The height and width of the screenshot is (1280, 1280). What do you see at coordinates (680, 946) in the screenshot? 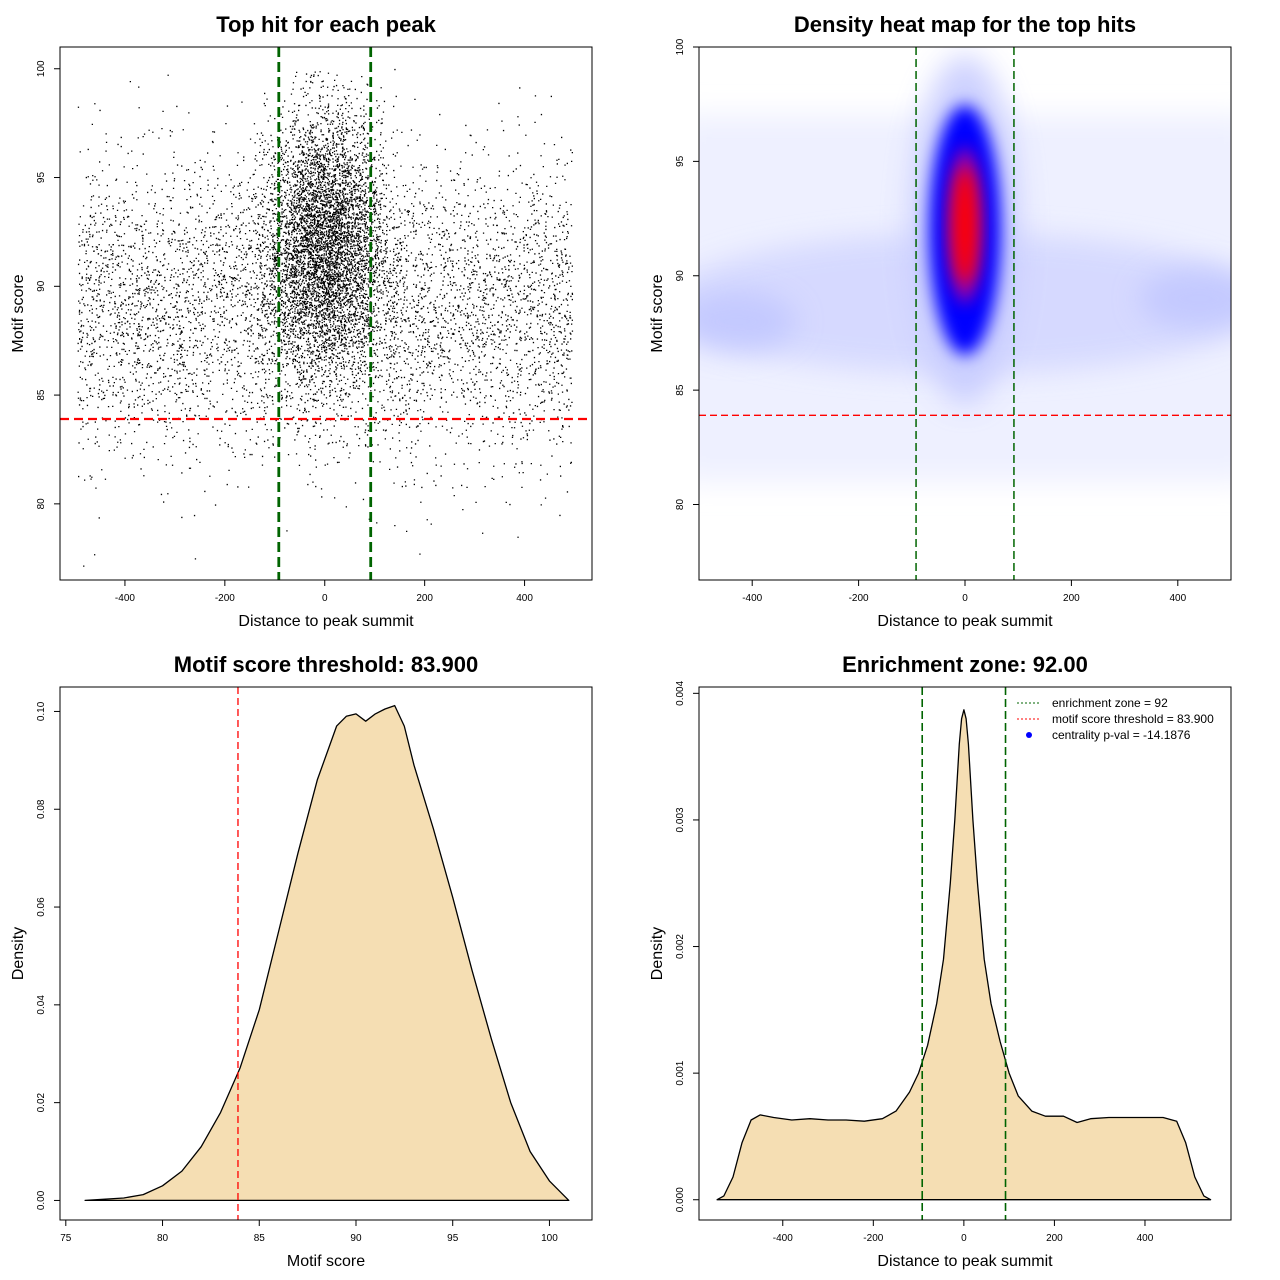
I see `y-tick-label: 0.002` at bounding box center [680, 946].